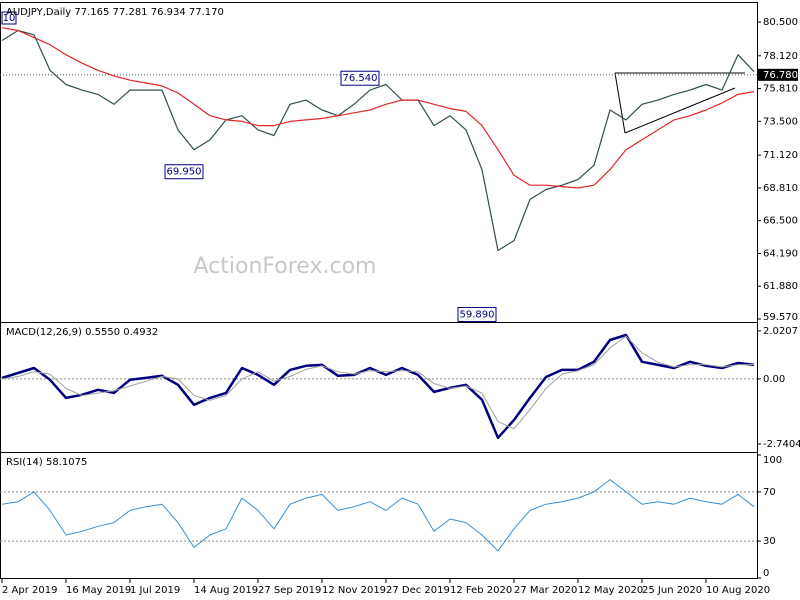 The width and height of the screenshot is (800, 600). I want to click on watermark: ActionForex.com, so click(285, 266).